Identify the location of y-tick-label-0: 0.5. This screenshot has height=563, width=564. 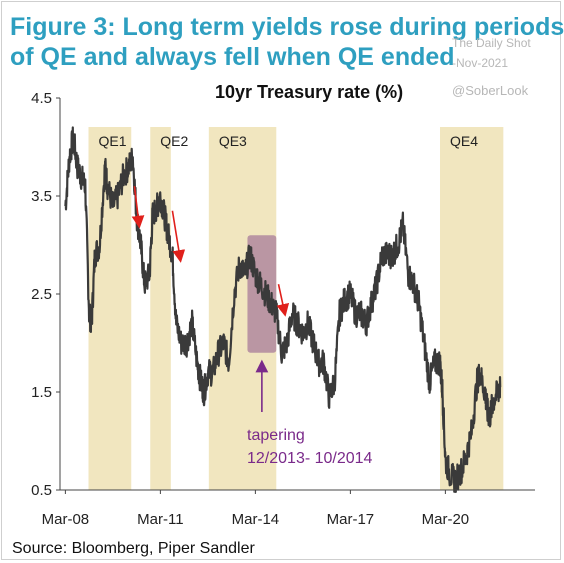
(41, 490).